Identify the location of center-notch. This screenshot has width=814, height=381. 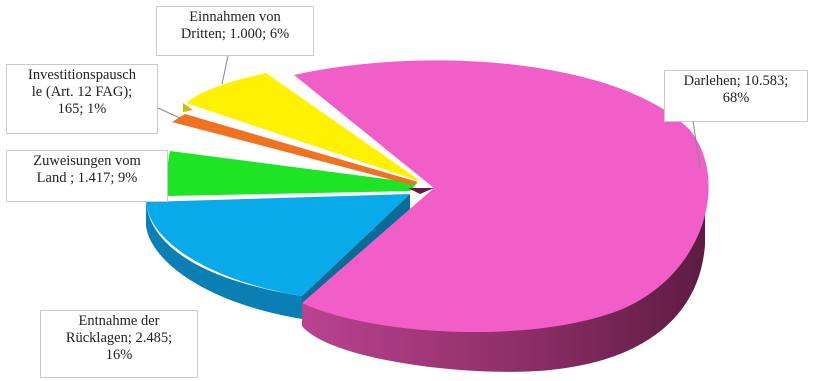
(421, 191).